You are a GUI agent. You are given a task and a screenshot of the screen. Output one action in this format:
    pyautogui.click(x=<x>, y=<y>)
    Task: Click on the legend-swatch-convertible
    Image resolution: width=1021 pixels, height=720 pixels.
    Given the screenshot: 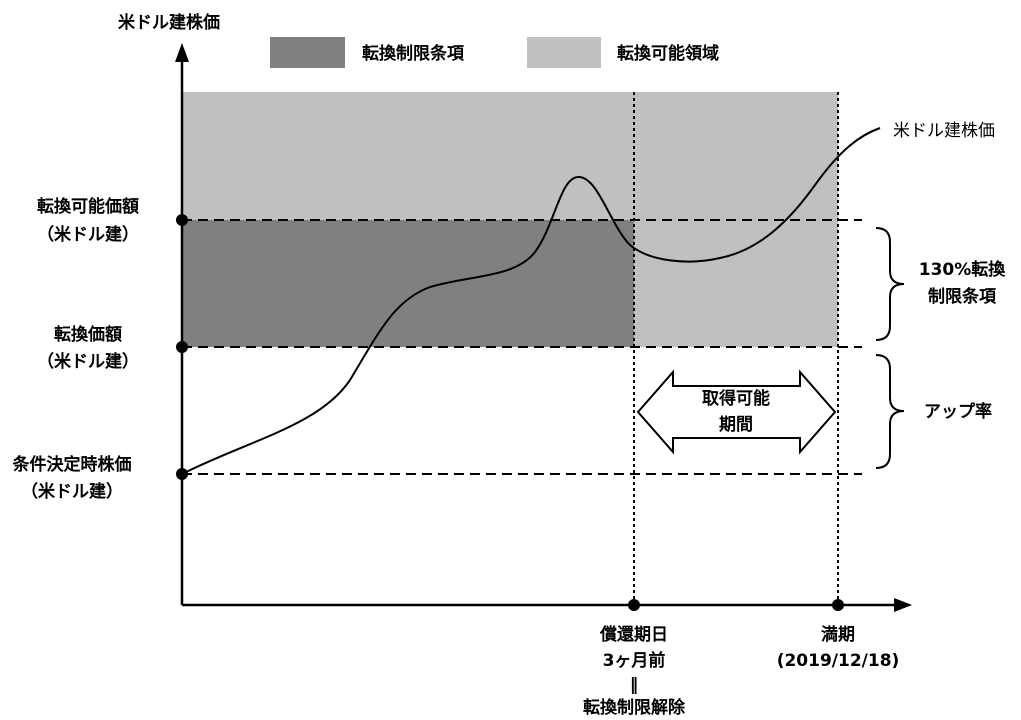 What is the action you would take?
    pyautogui.click(x=564, y=52)
    